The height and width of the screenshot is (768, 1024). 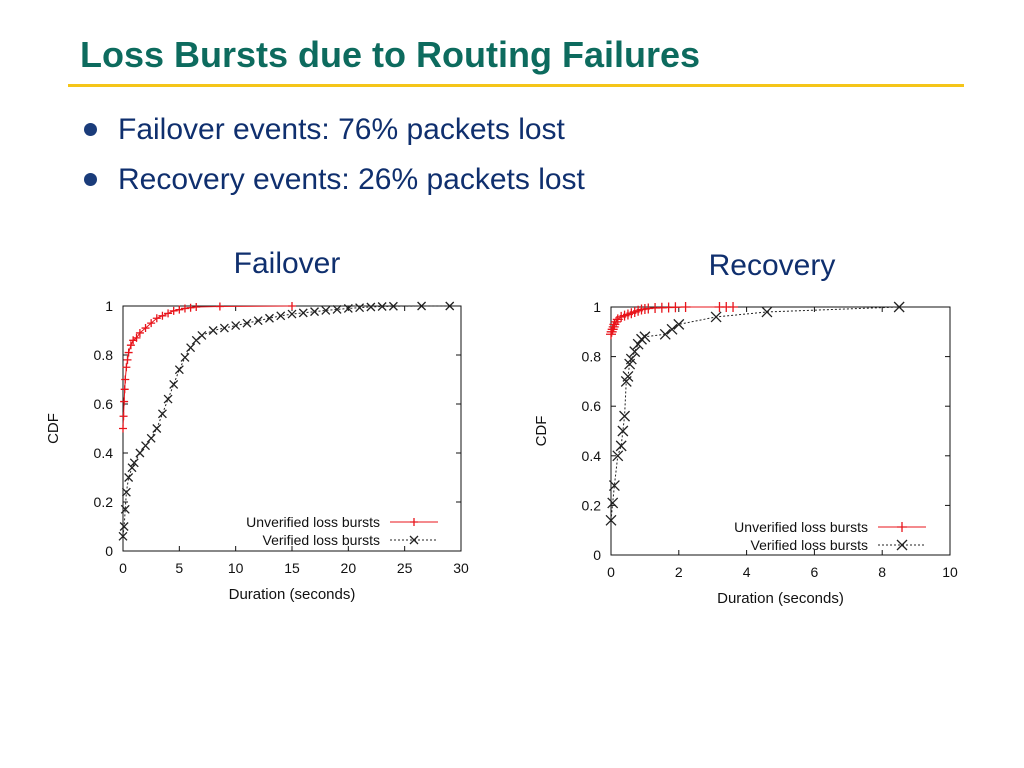 What do you see at coordinates (351, 179) in the screenshot?
I see `bullet-text: Recovery events: 26% packets lost` at bounding box center [351, 179].